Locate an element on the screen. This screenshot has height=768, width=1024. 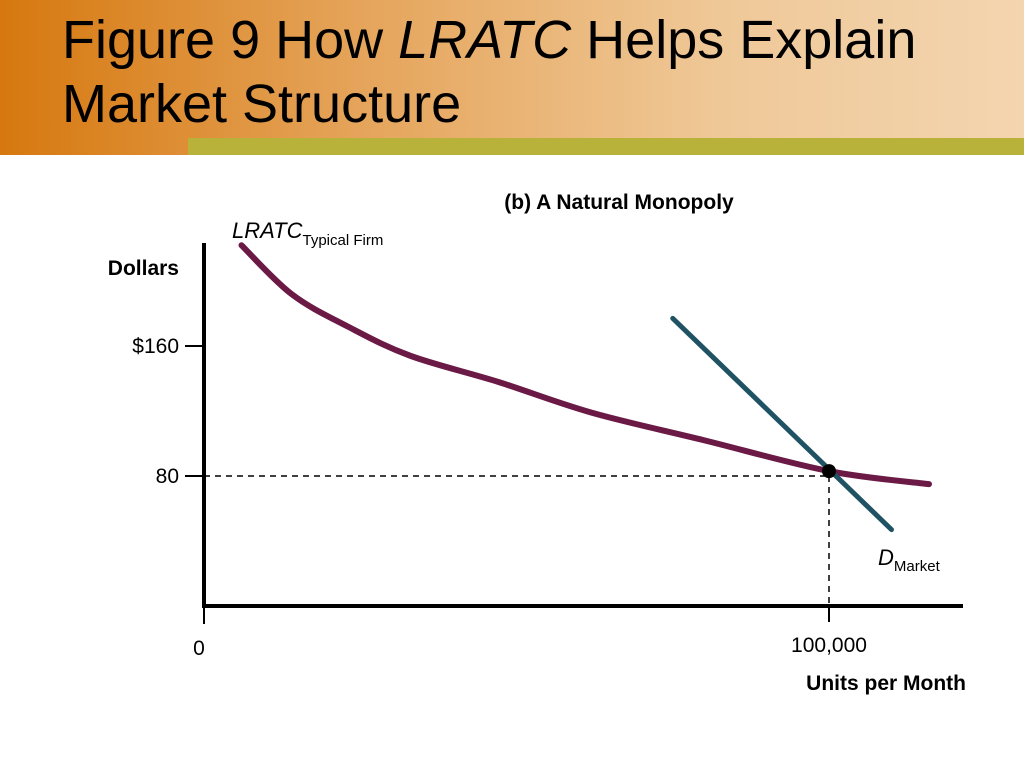
y-tick-label-1: 80 is located at coordinates (167, 476).